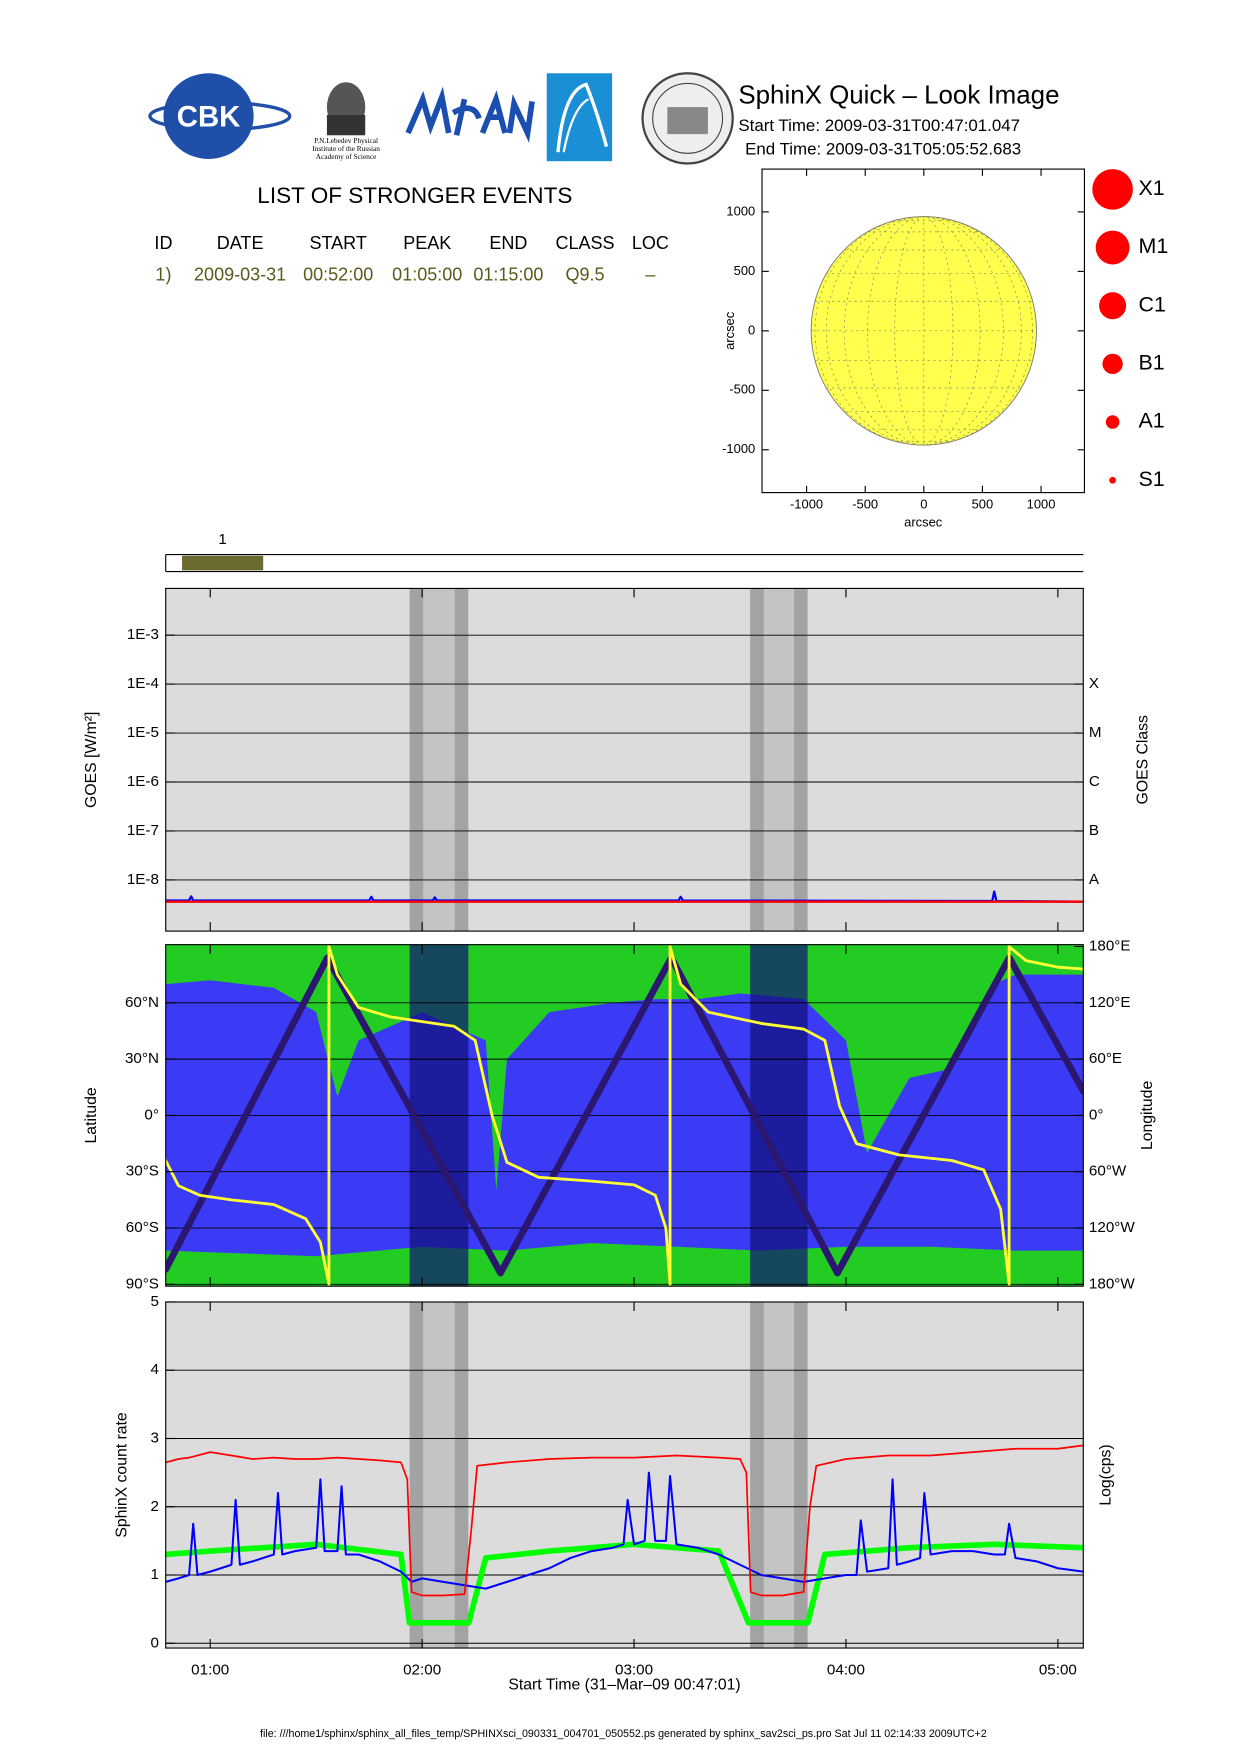 Image resolution: width=1240 pixels, height=1754 pixels. Describe the element at coordinates (1147, 1115) in the screenshot. I see `y2-axis-label: Longitude` at that location.